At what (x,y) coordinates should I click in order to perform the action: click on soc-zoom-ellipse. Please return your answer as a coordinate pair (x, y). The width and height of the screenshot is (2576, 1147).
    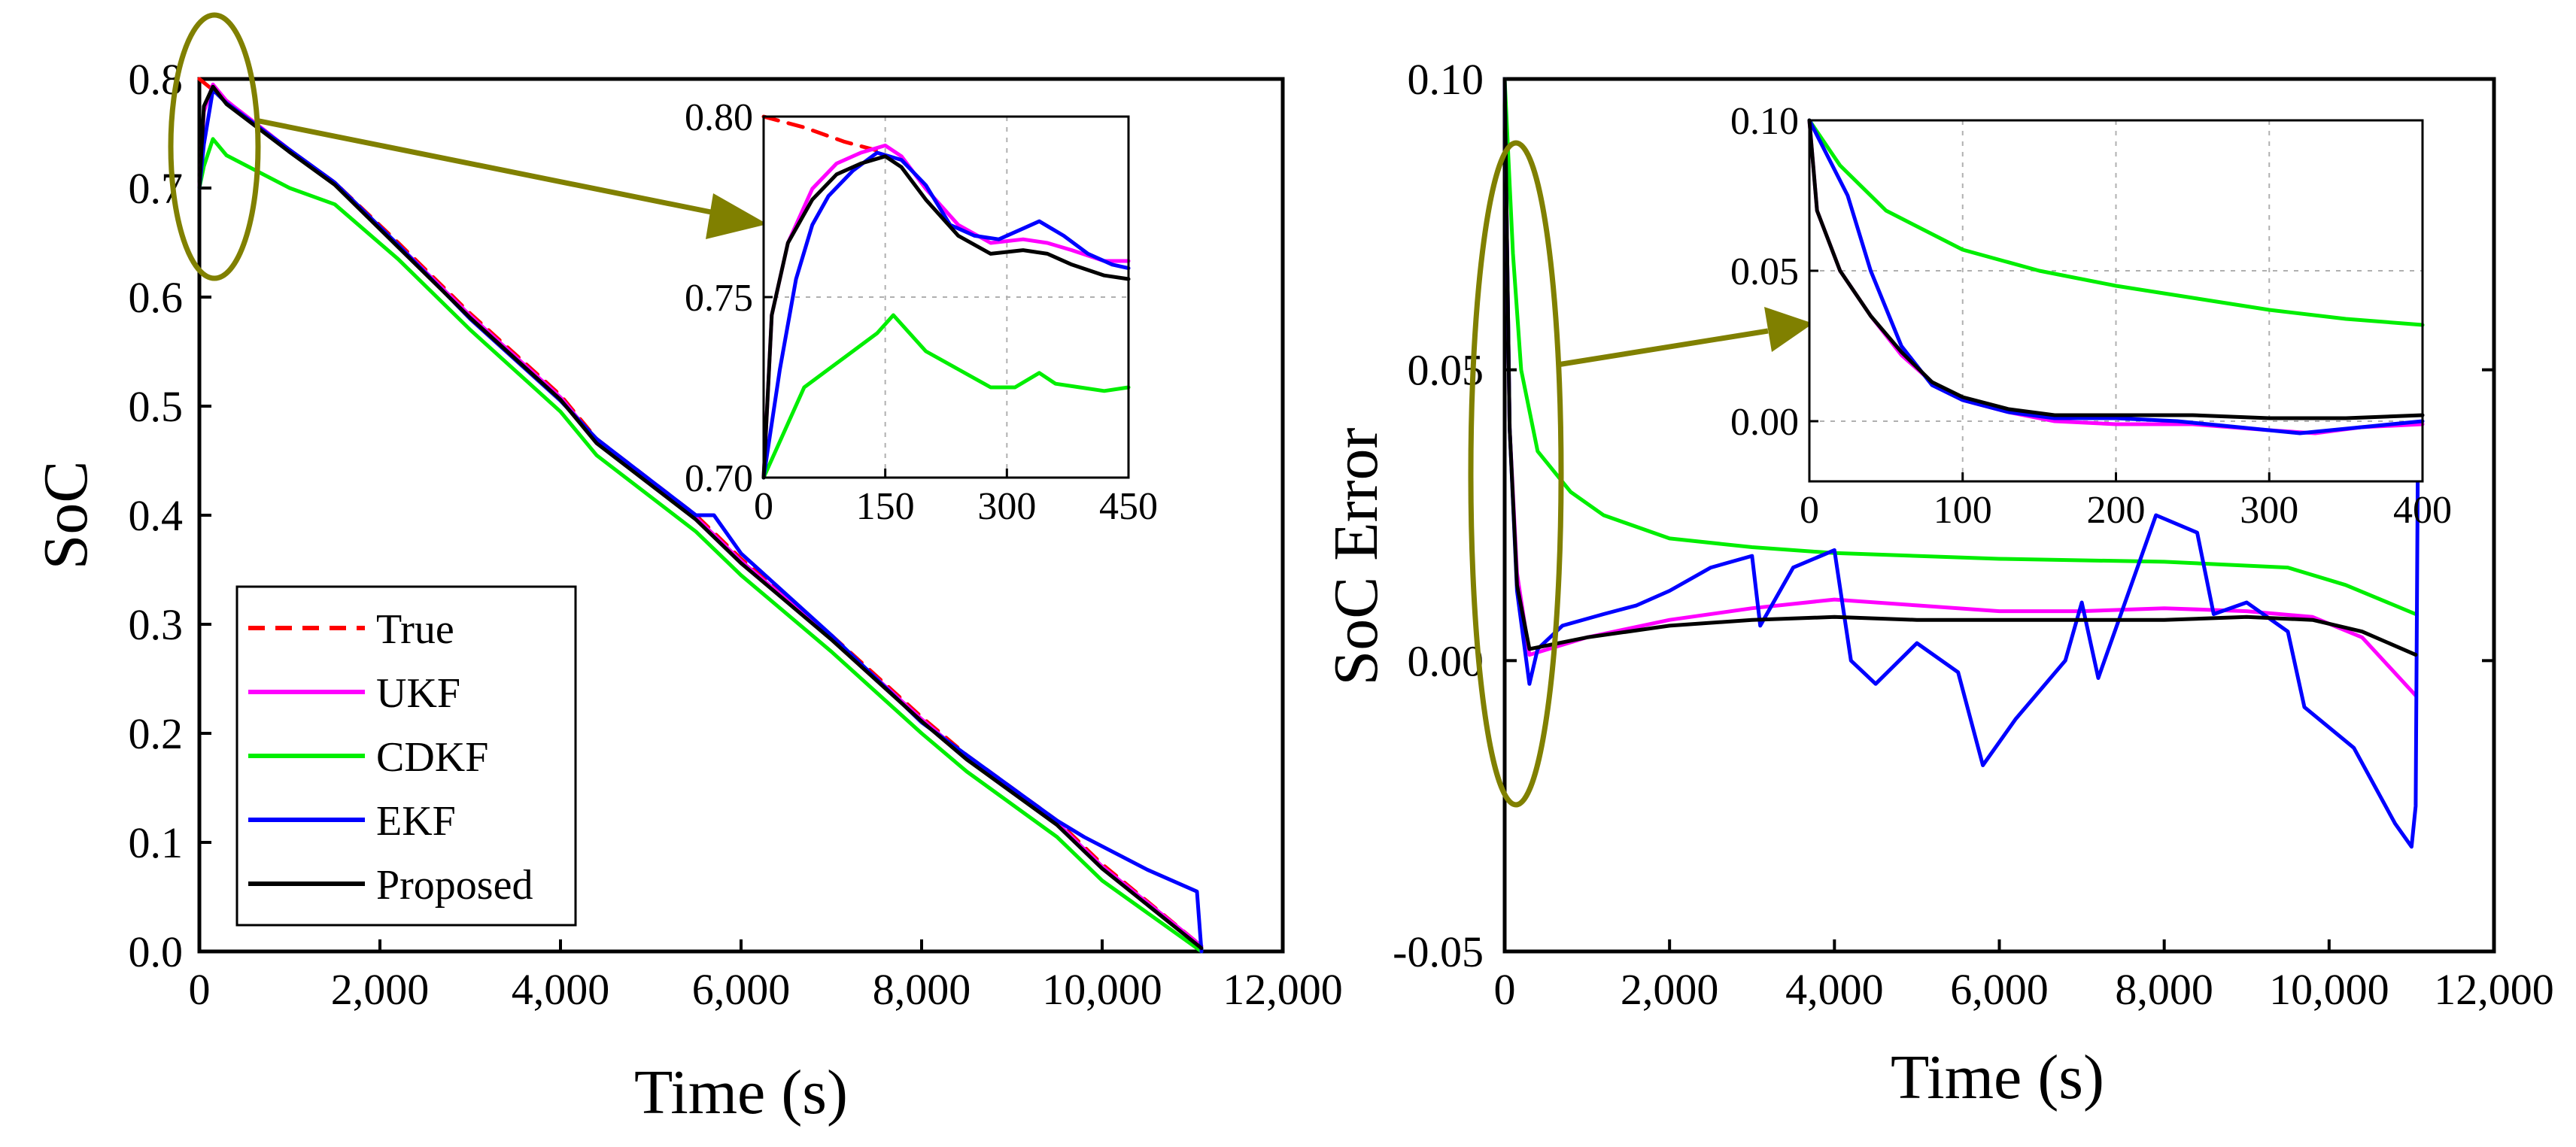
    Looking at the image, I should click on (214, 146).